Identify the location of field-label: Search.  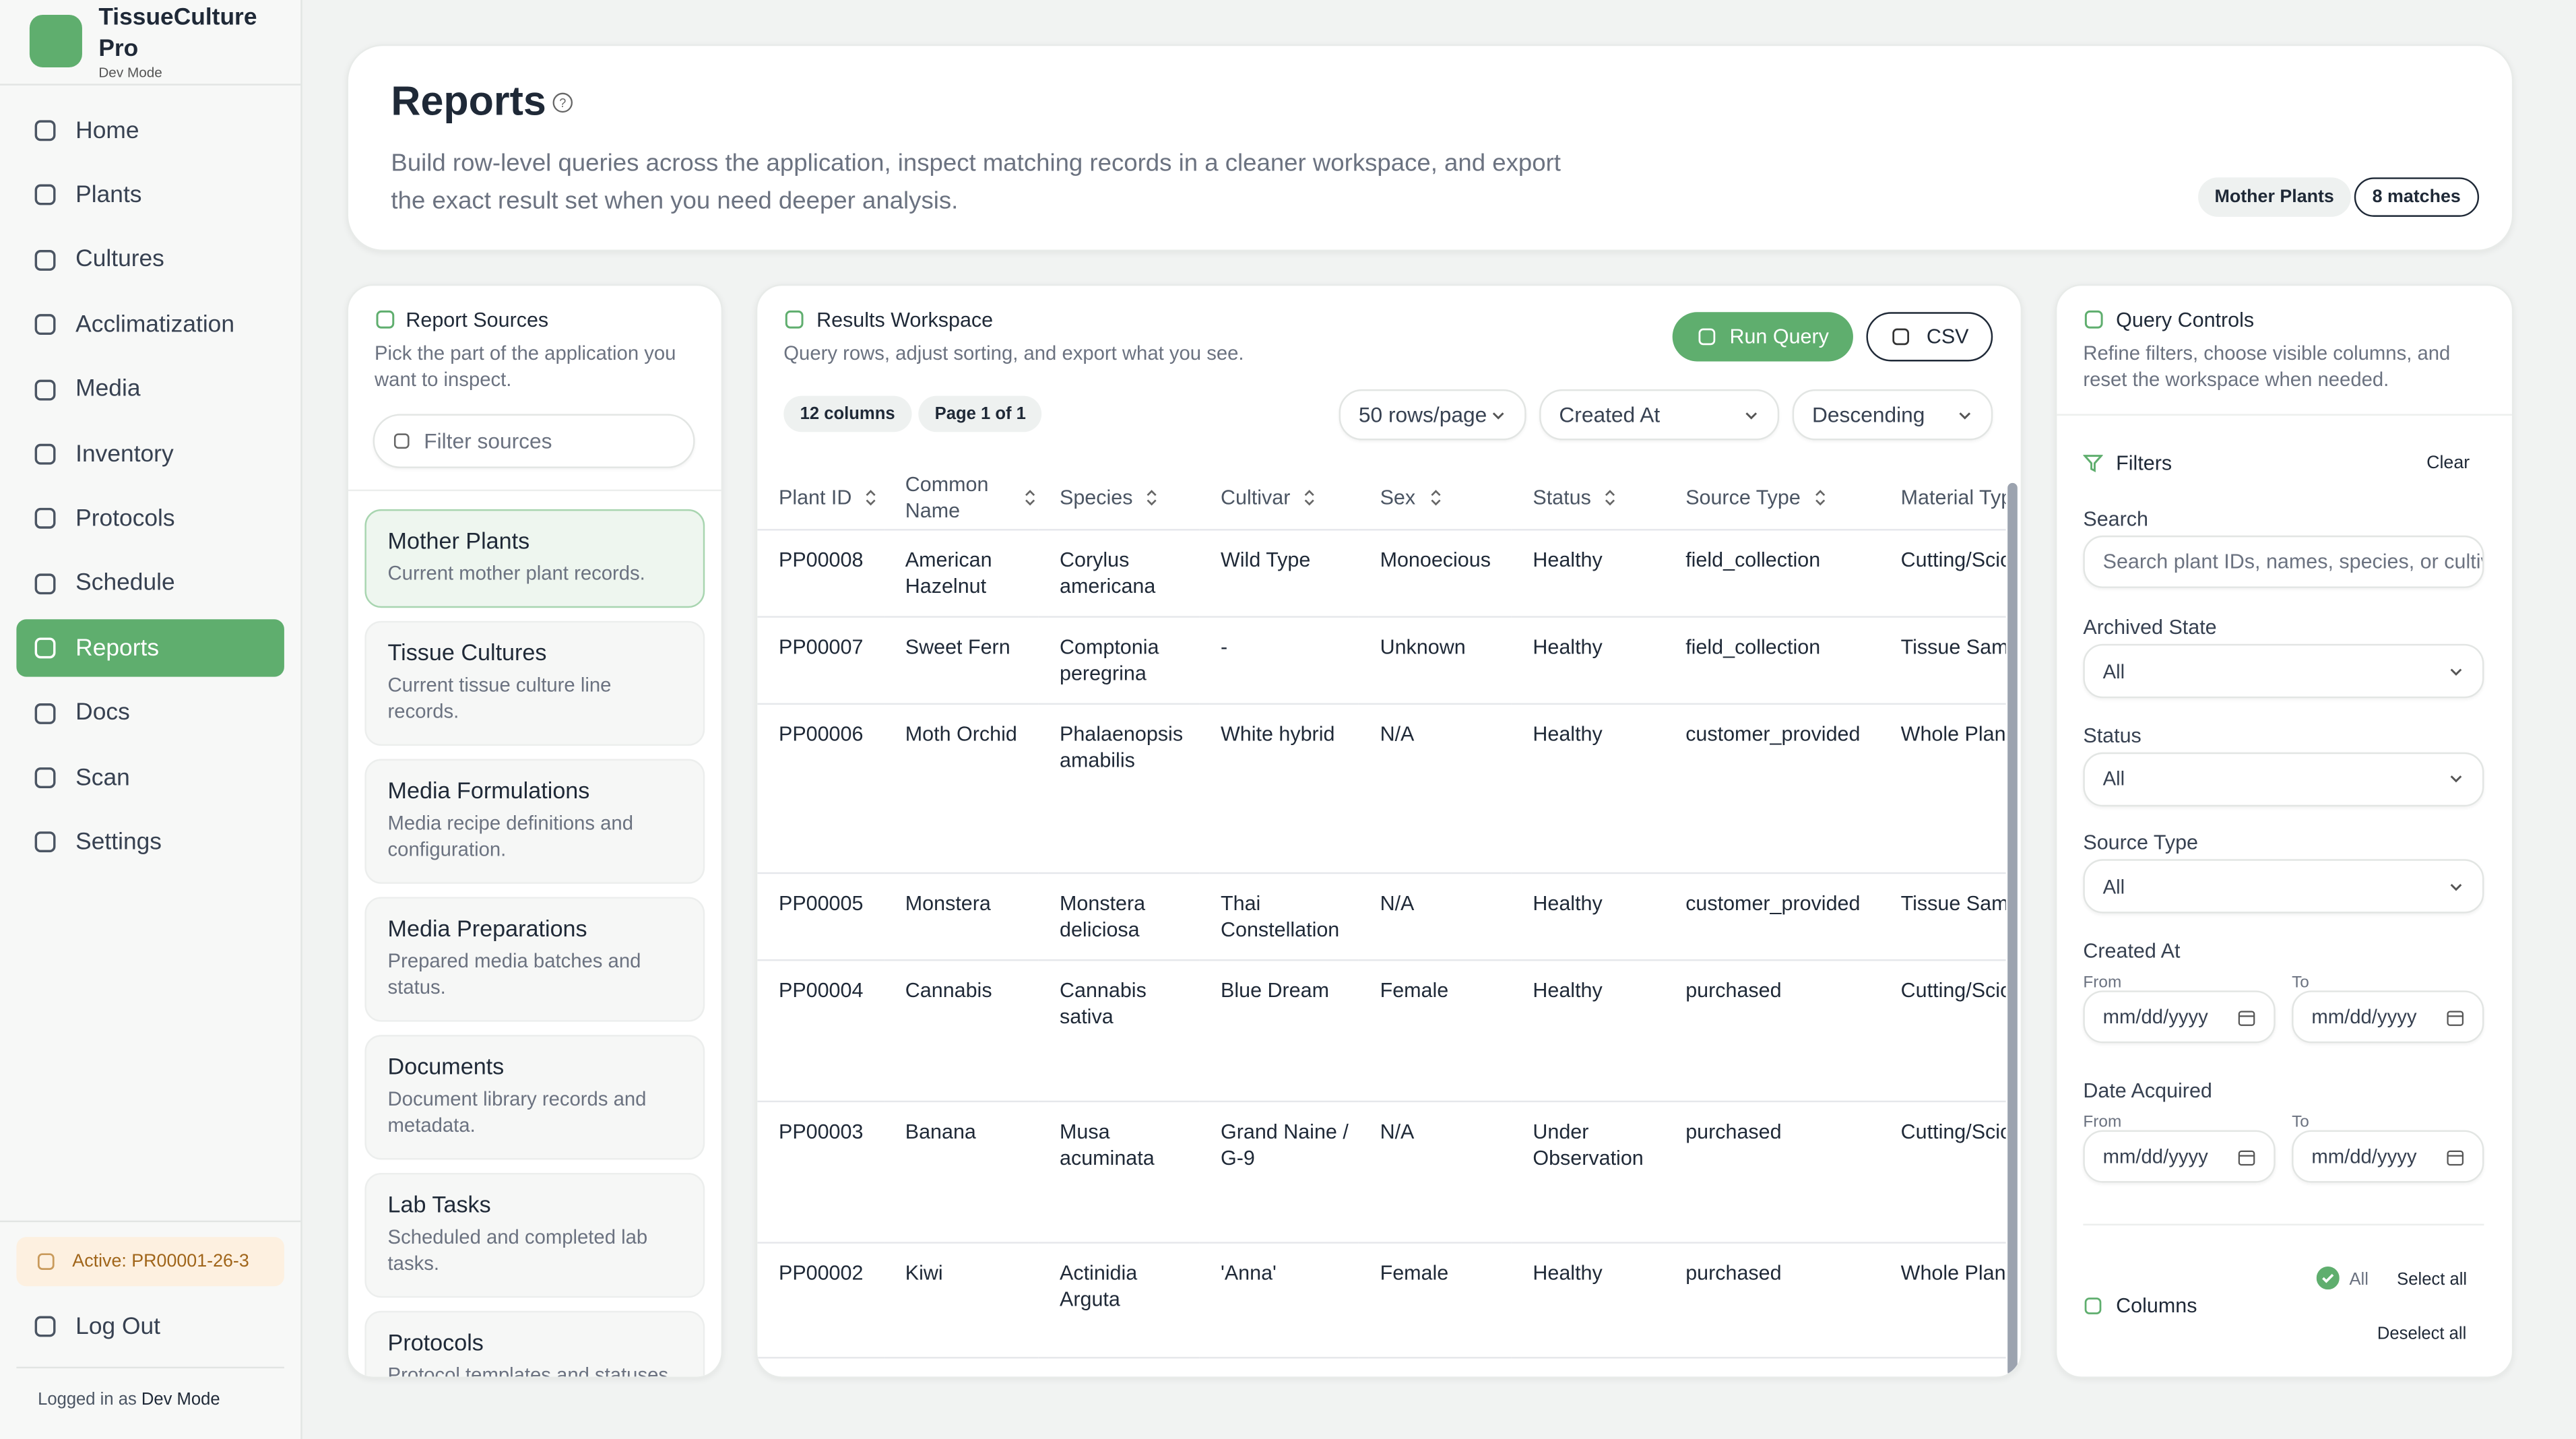
(2116, 519).